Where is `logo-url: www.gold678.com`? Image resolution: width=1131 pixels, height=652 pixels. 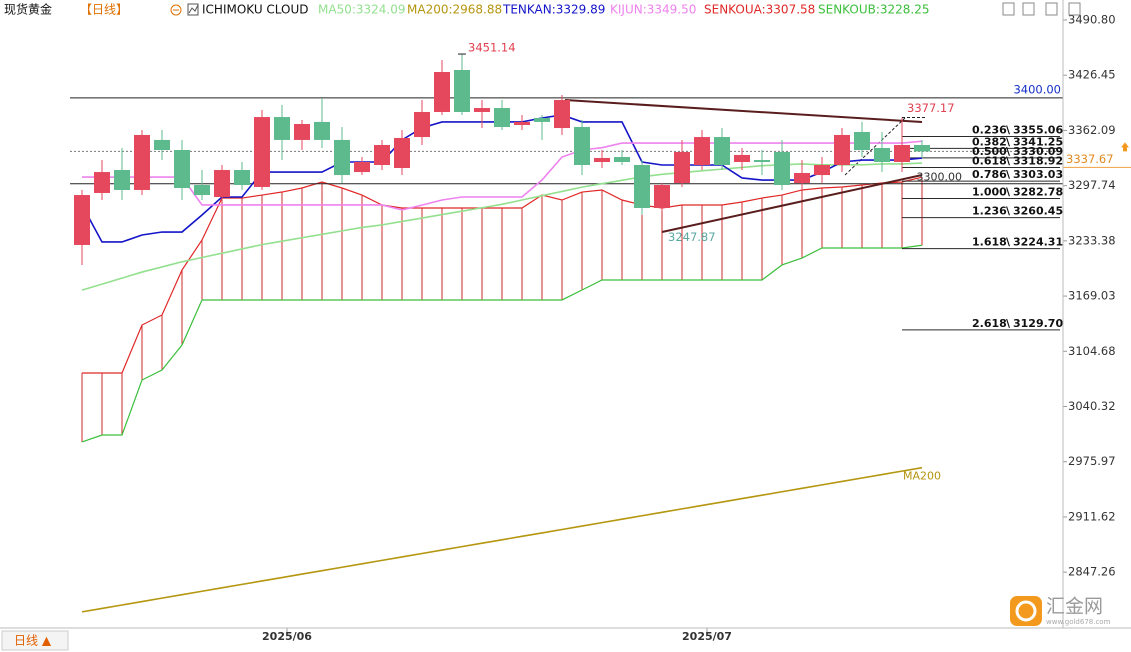 logo-url: www.gold678.com is located at coordinates (1078, 622).